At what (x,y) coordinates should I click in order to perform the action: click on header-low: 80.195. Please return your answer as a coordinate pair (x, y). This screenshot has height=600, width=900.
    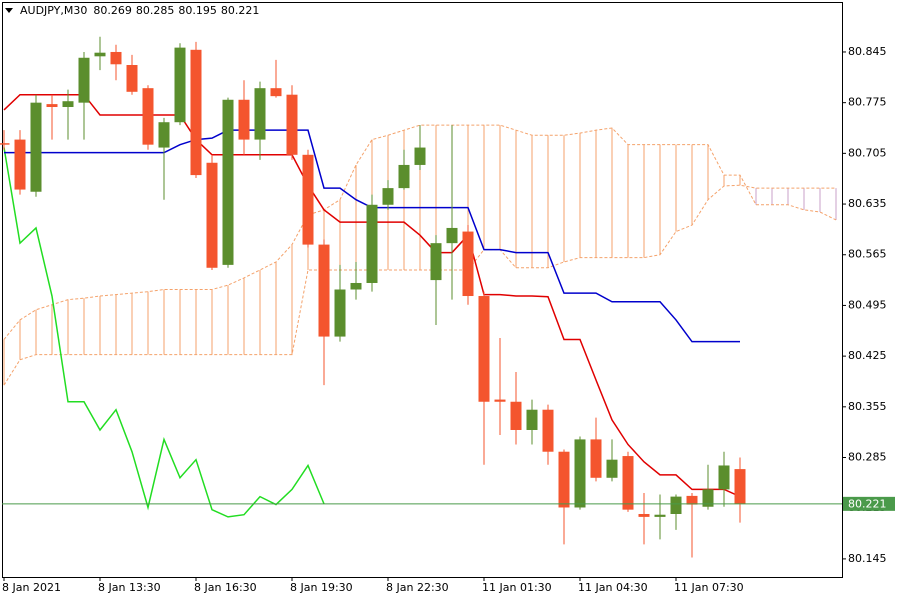
    Looking at the image, I should click on (197, 10).